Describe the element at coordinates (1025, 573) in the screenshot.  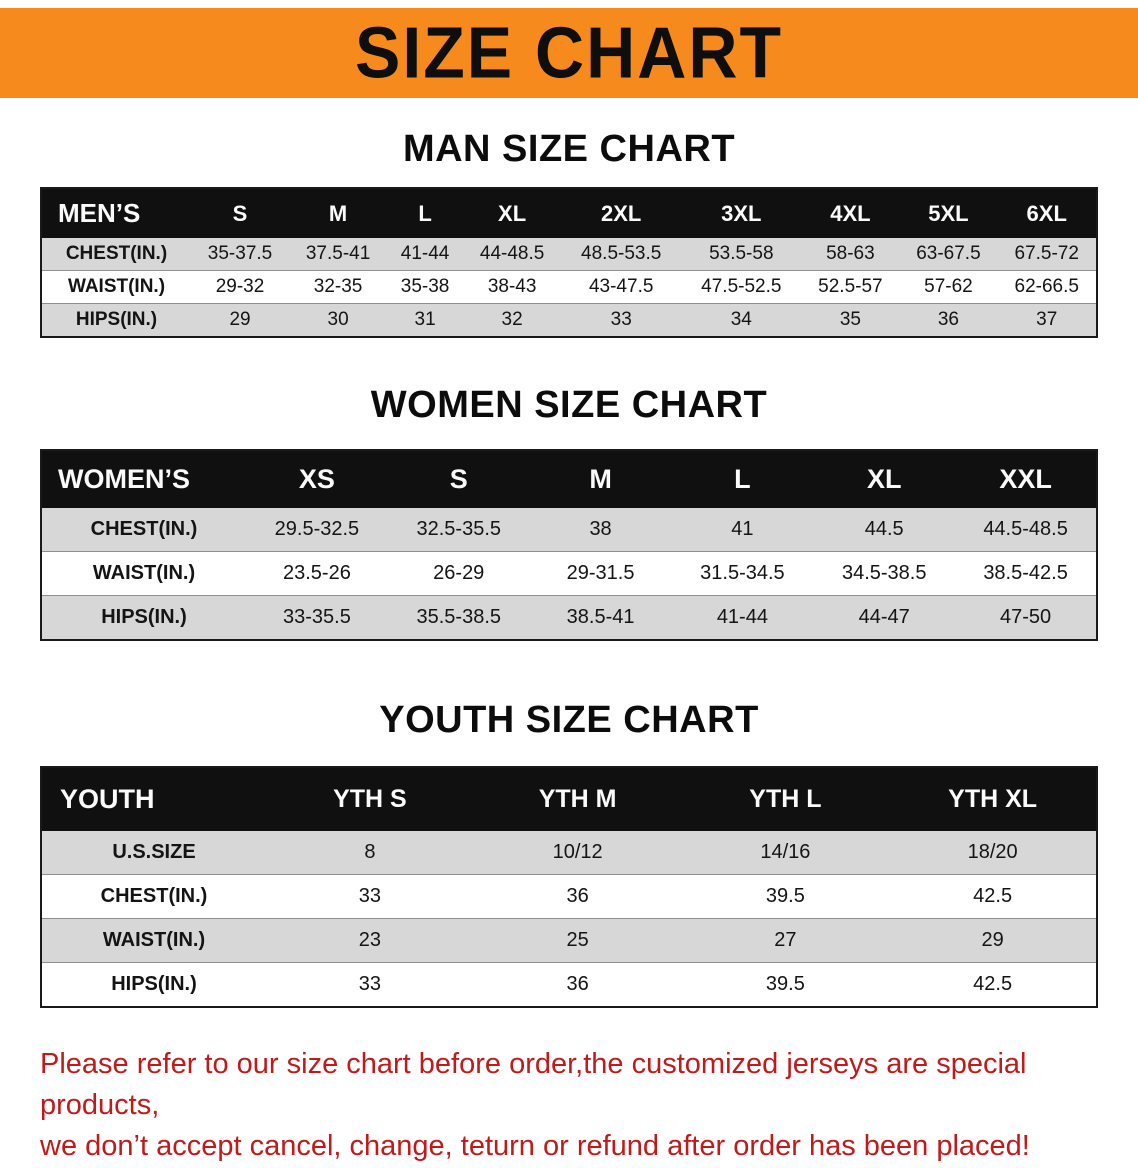
I see `size-value: 38.5-42.5` at that location.